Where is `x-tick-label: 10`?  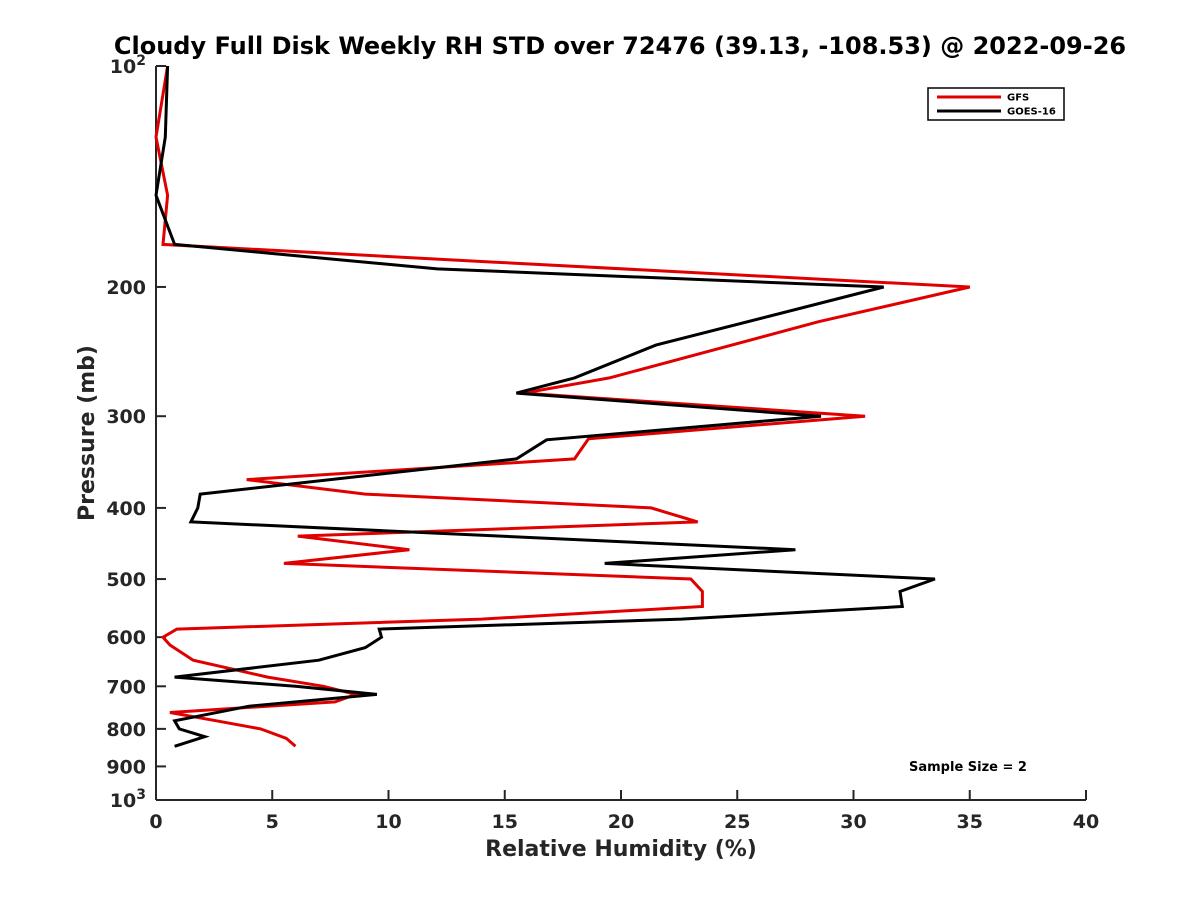
x-tick-label: 10 is located at coordinates (388, 822).